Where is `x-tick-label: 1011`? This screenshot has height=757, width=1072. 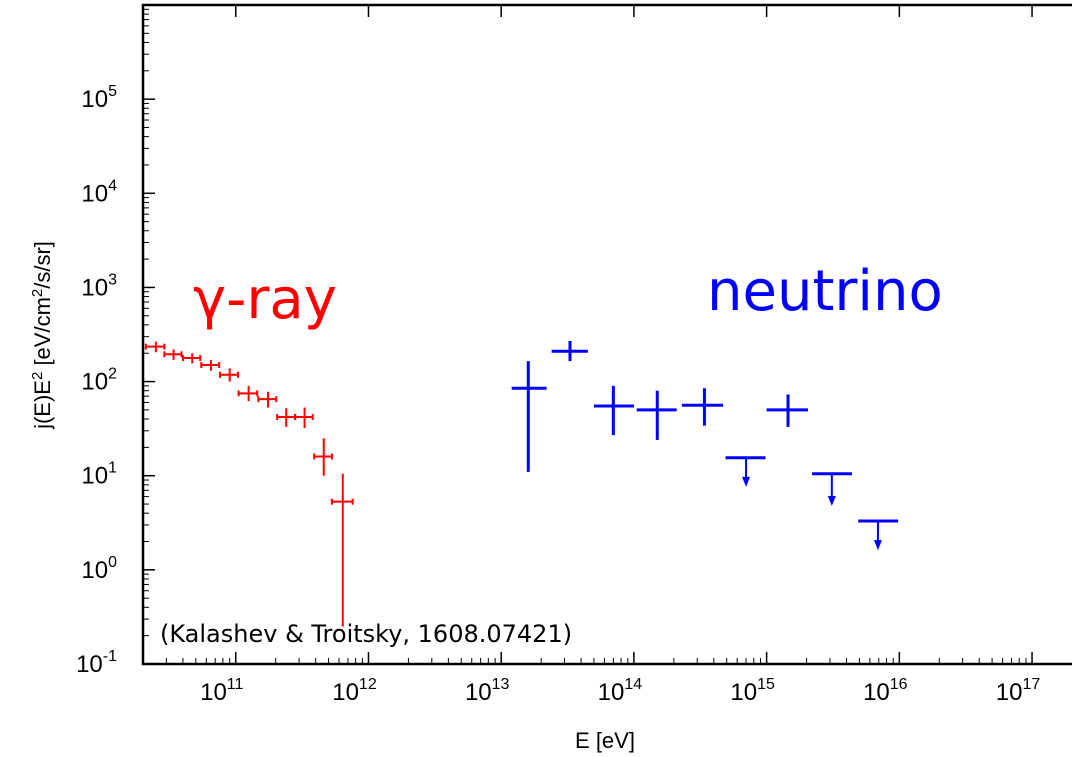 x-tick-label: 1011 is located at coordinates (221, 691).